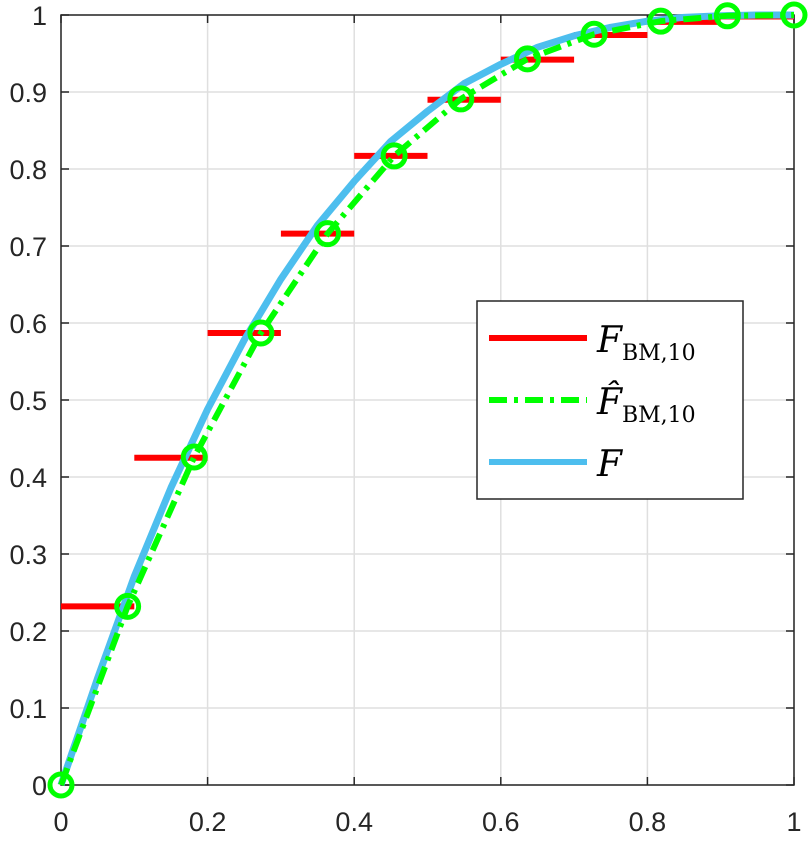  I want to click on x-tick-label: 0.4, so click(354, 822).